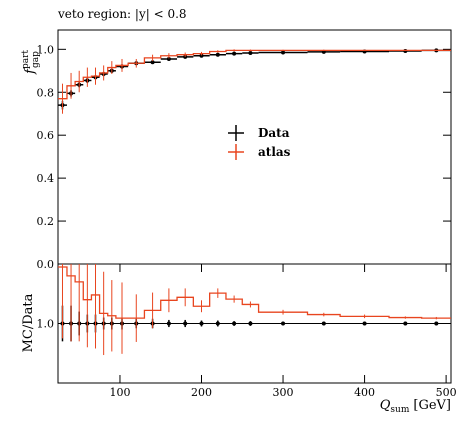 The image size is (467, 421). I want to click on y-tick-label: 0.0, so click(46, 264).